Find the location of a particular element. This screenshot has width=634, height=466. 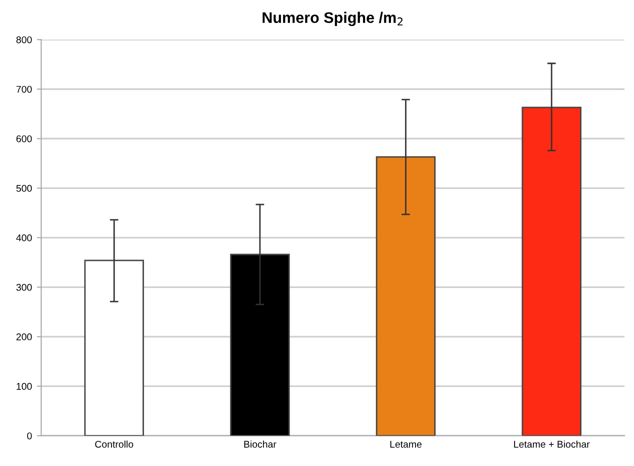

y-tick-label: 200 is located at coordinates (24, 336).